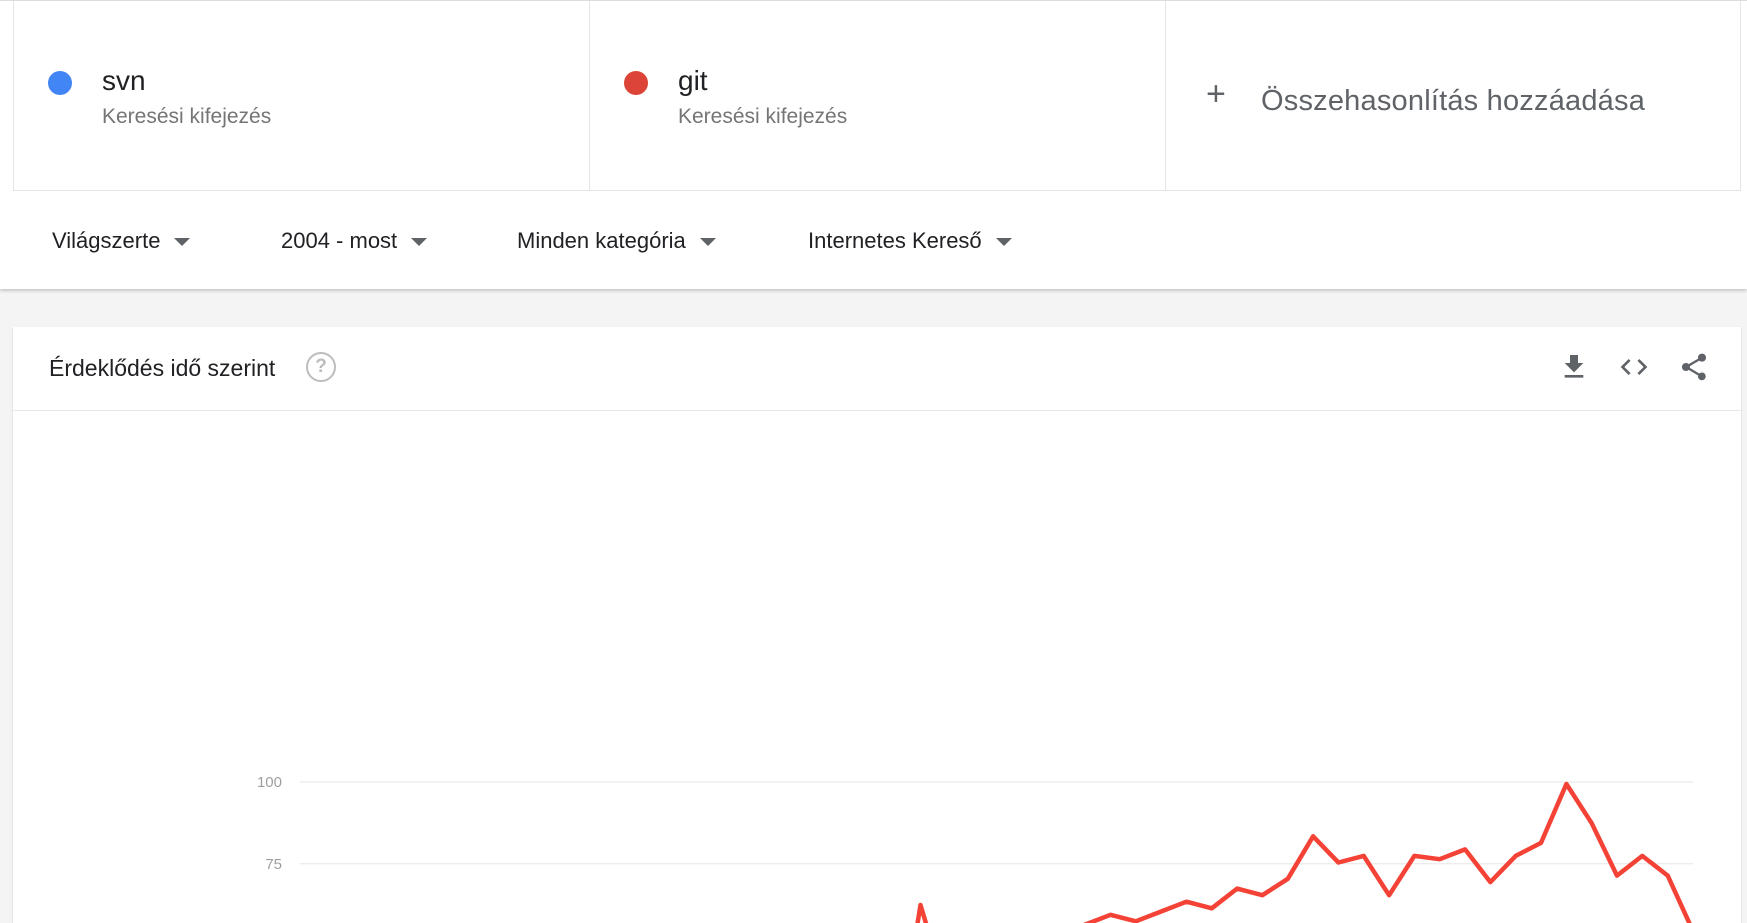 The height and width of the screenshot is (923, 1747). Describe the element at coordinates (895, 240) in the screenshot. I see `search-type-label: Internetes Kereső` at that location.